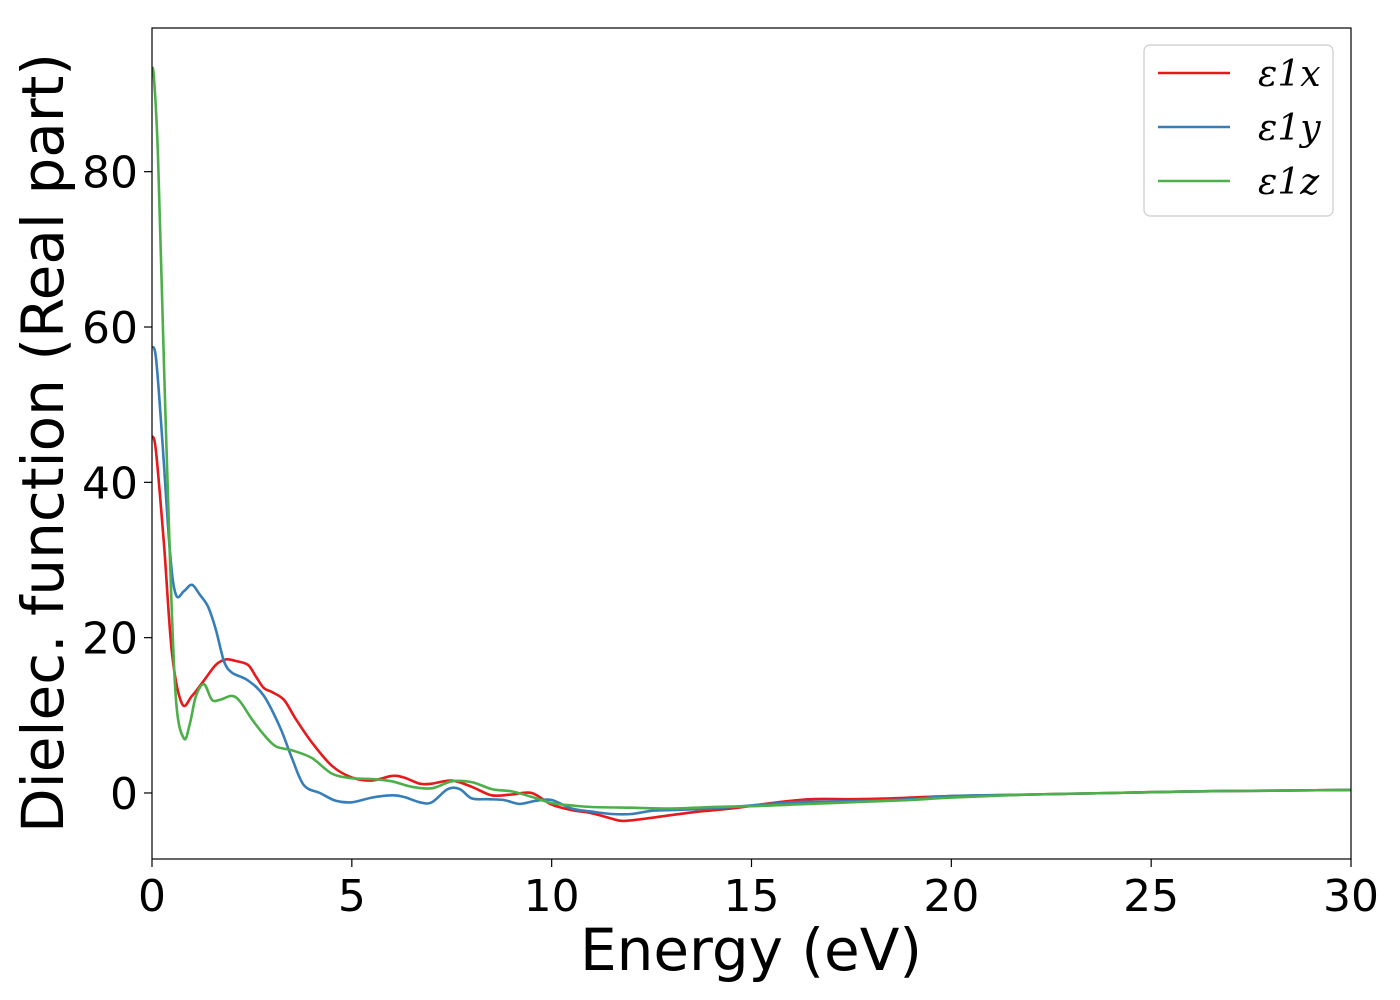 This screenshot has height=1000, width=1400. What do you see at coordinates (552, 896) in the screenshot?
I see `x-tick-label: 10` at bounding box center [552, 896].